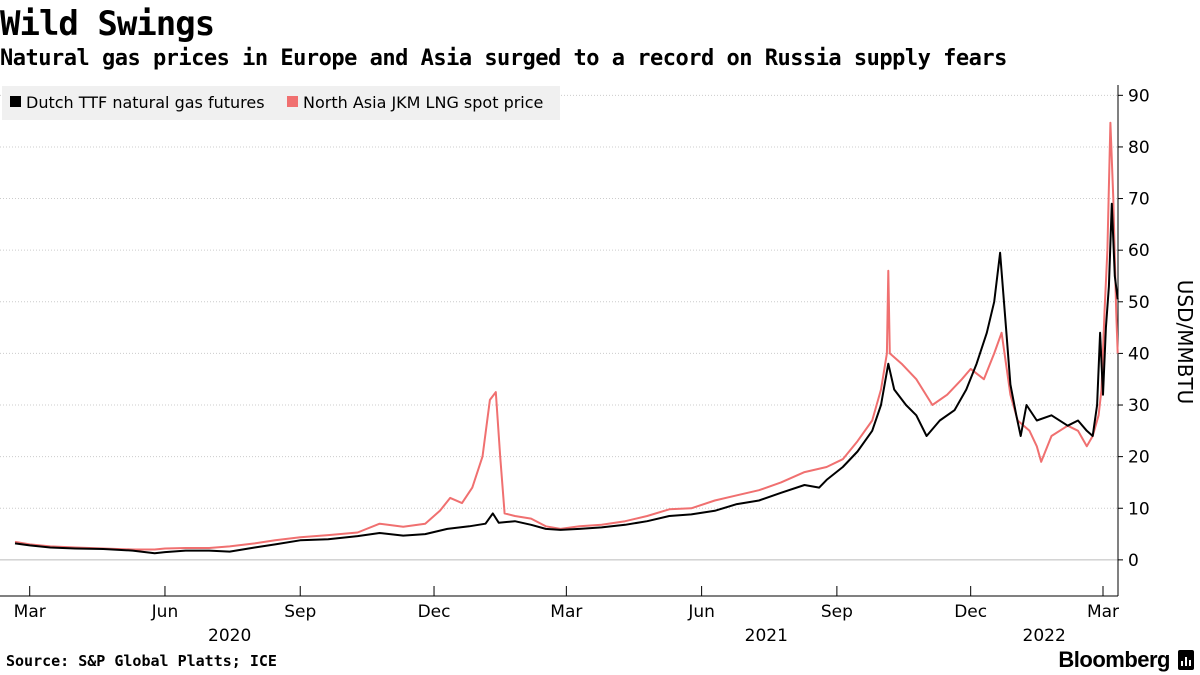 This screenshot has height=675, width=1200. I want to click on bloomberg-logo: Bloomberg, so click(1114, 659).